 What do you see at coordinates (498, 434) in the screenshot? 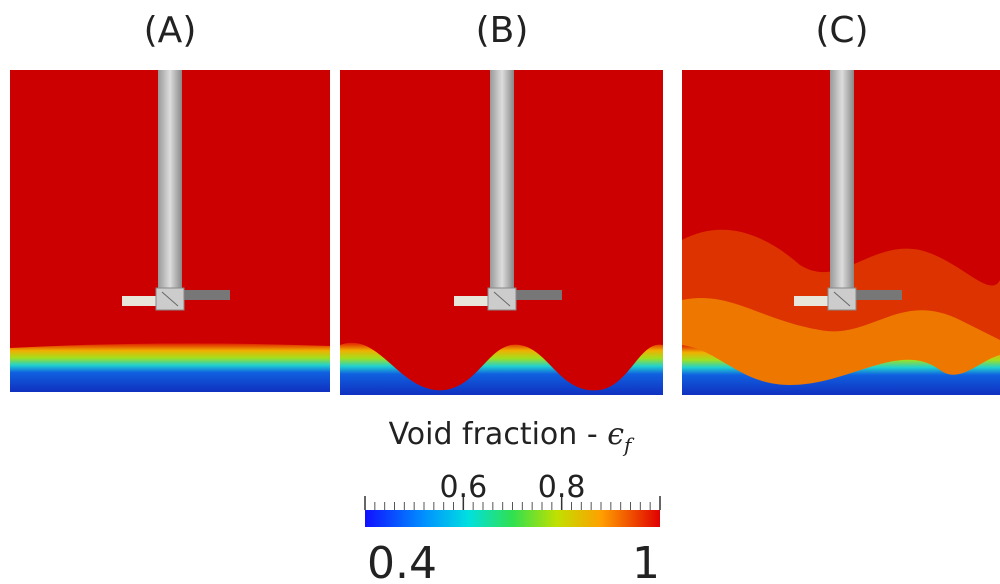
I see `colorbar-title-text: Void fraction -` at bounding box center [498, 434].